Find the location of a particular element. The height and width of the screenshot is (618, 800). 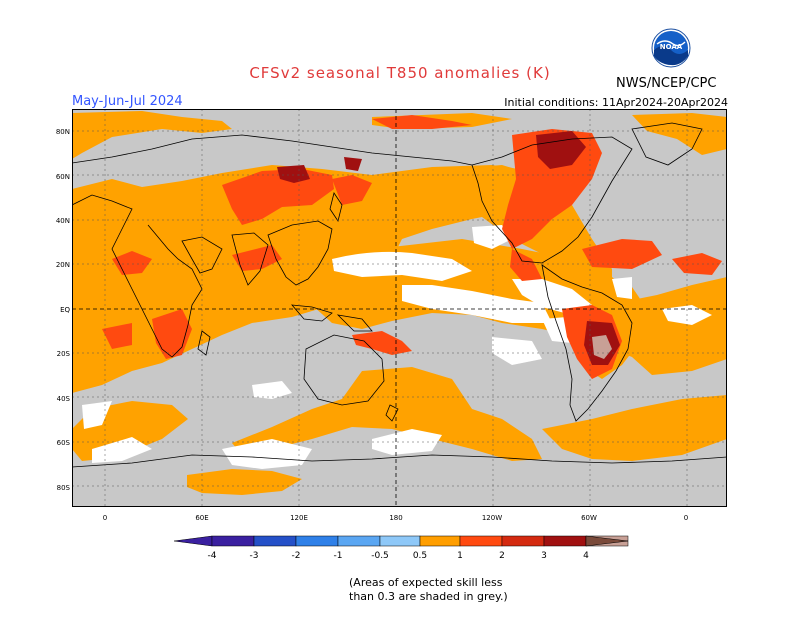

forecast-period: May-Jun-Jul 2024 is located at coordinates (127, 101).